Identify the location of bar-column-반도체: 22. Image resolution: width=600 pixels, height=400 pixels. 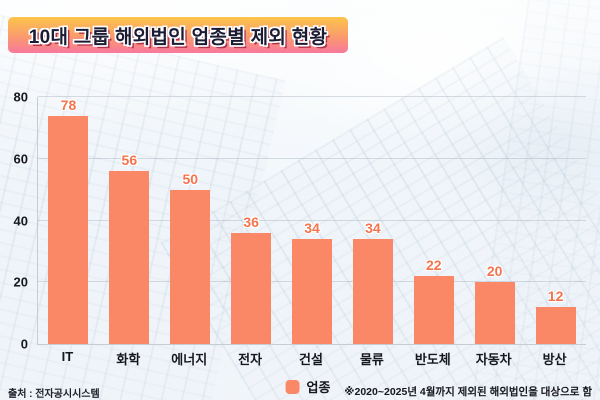
(433, 220).